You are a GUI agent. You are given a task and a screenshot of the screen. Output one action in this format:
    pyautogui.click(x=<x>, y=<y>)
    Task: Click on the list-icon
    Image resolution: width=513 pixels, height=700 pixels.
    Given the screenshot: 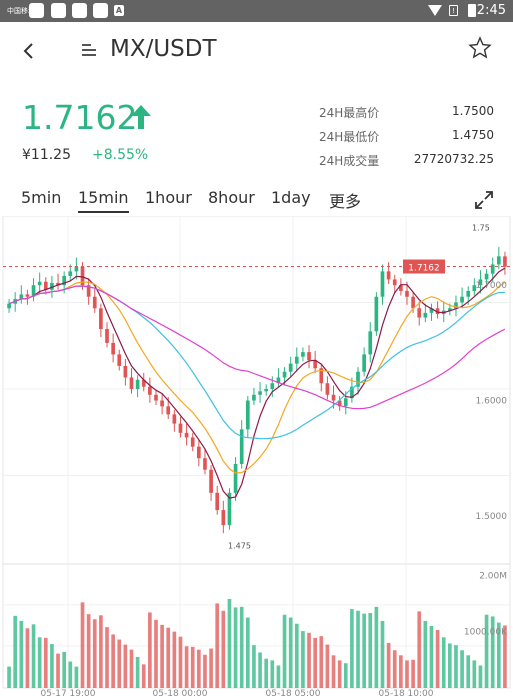 What is the action you would take?
    pyautogui.click(x=89, y=51)
    